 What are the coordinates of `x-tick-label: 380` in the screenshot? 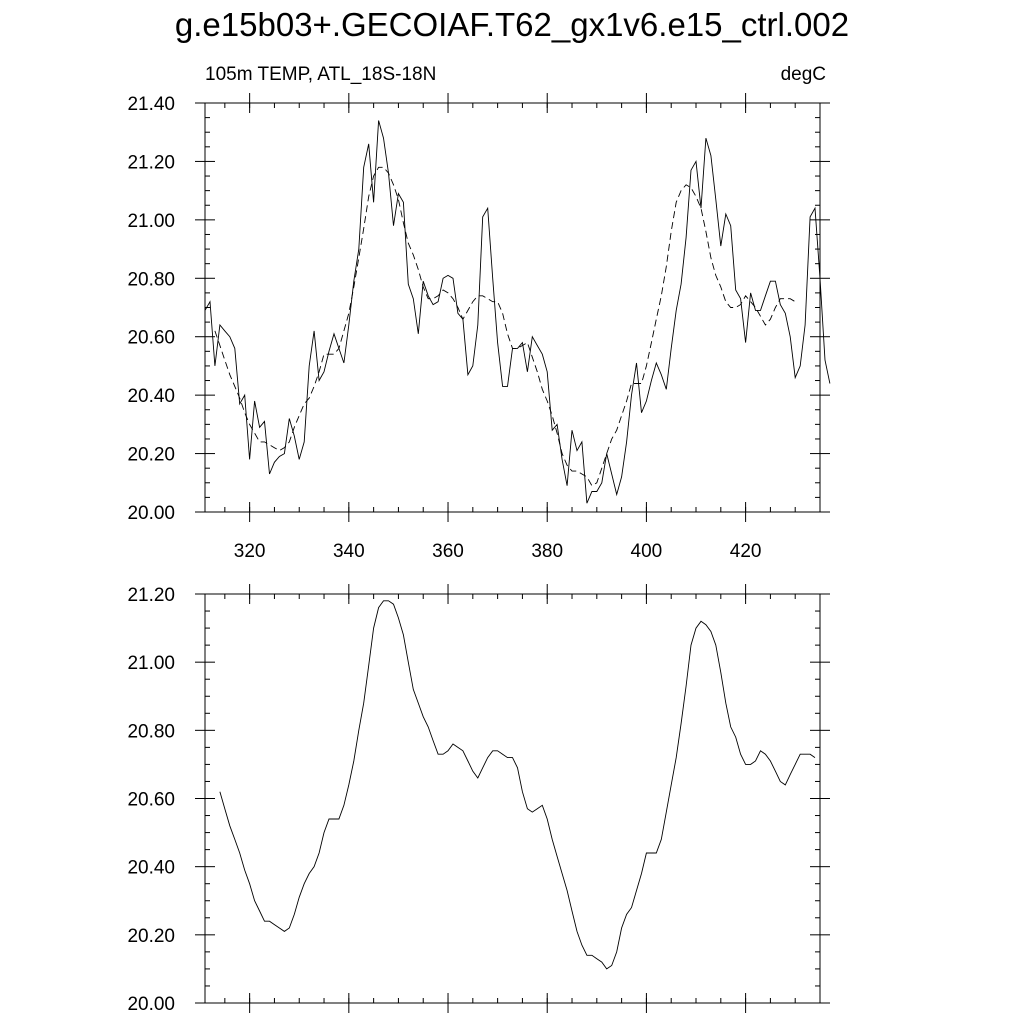 It's located at (547, 551).